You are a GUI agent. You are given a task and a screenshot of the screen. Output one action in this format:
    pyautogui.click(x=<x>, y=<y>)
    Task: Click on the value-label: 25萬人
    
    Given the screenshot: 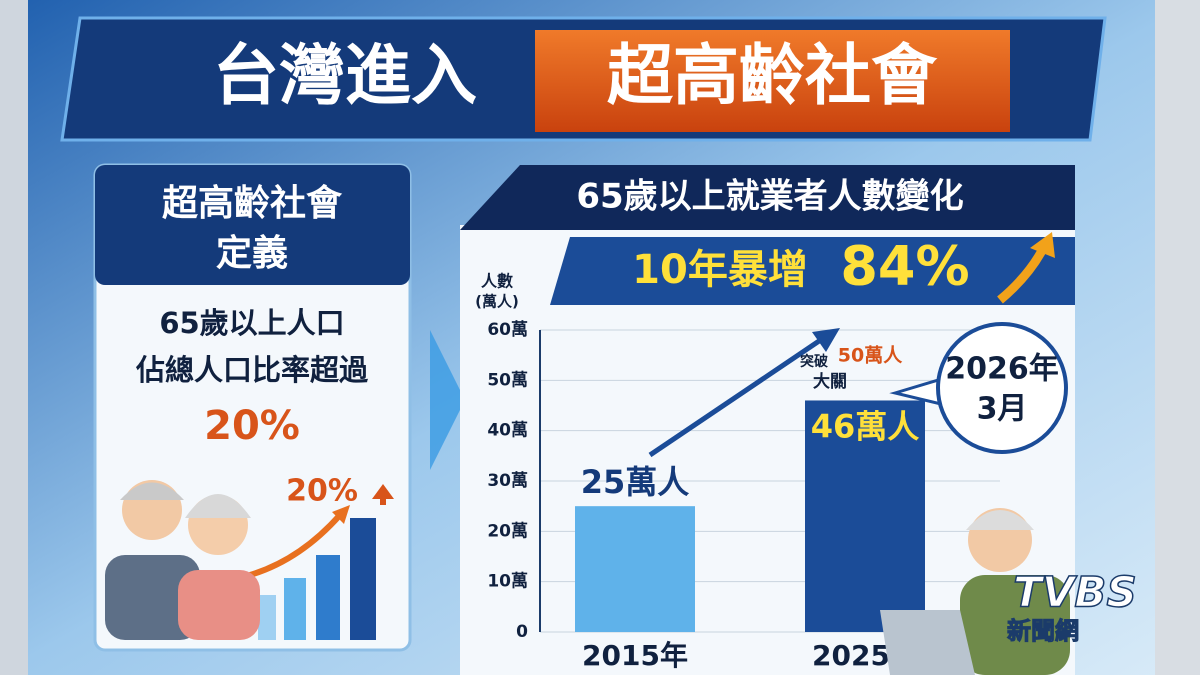 What is the action you would take?
    pyautogui.click(x=635, y=482)
    